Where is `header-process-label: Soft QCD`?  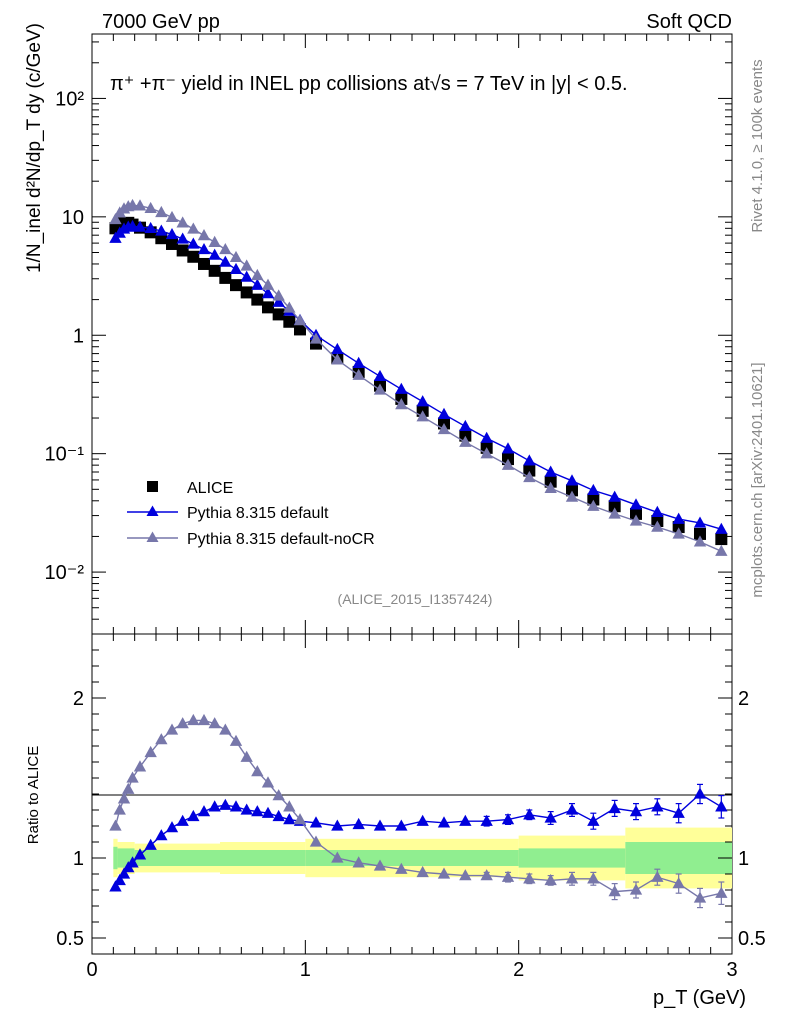 header-process-label: Soft QCD is located at coordinates (689, 22).